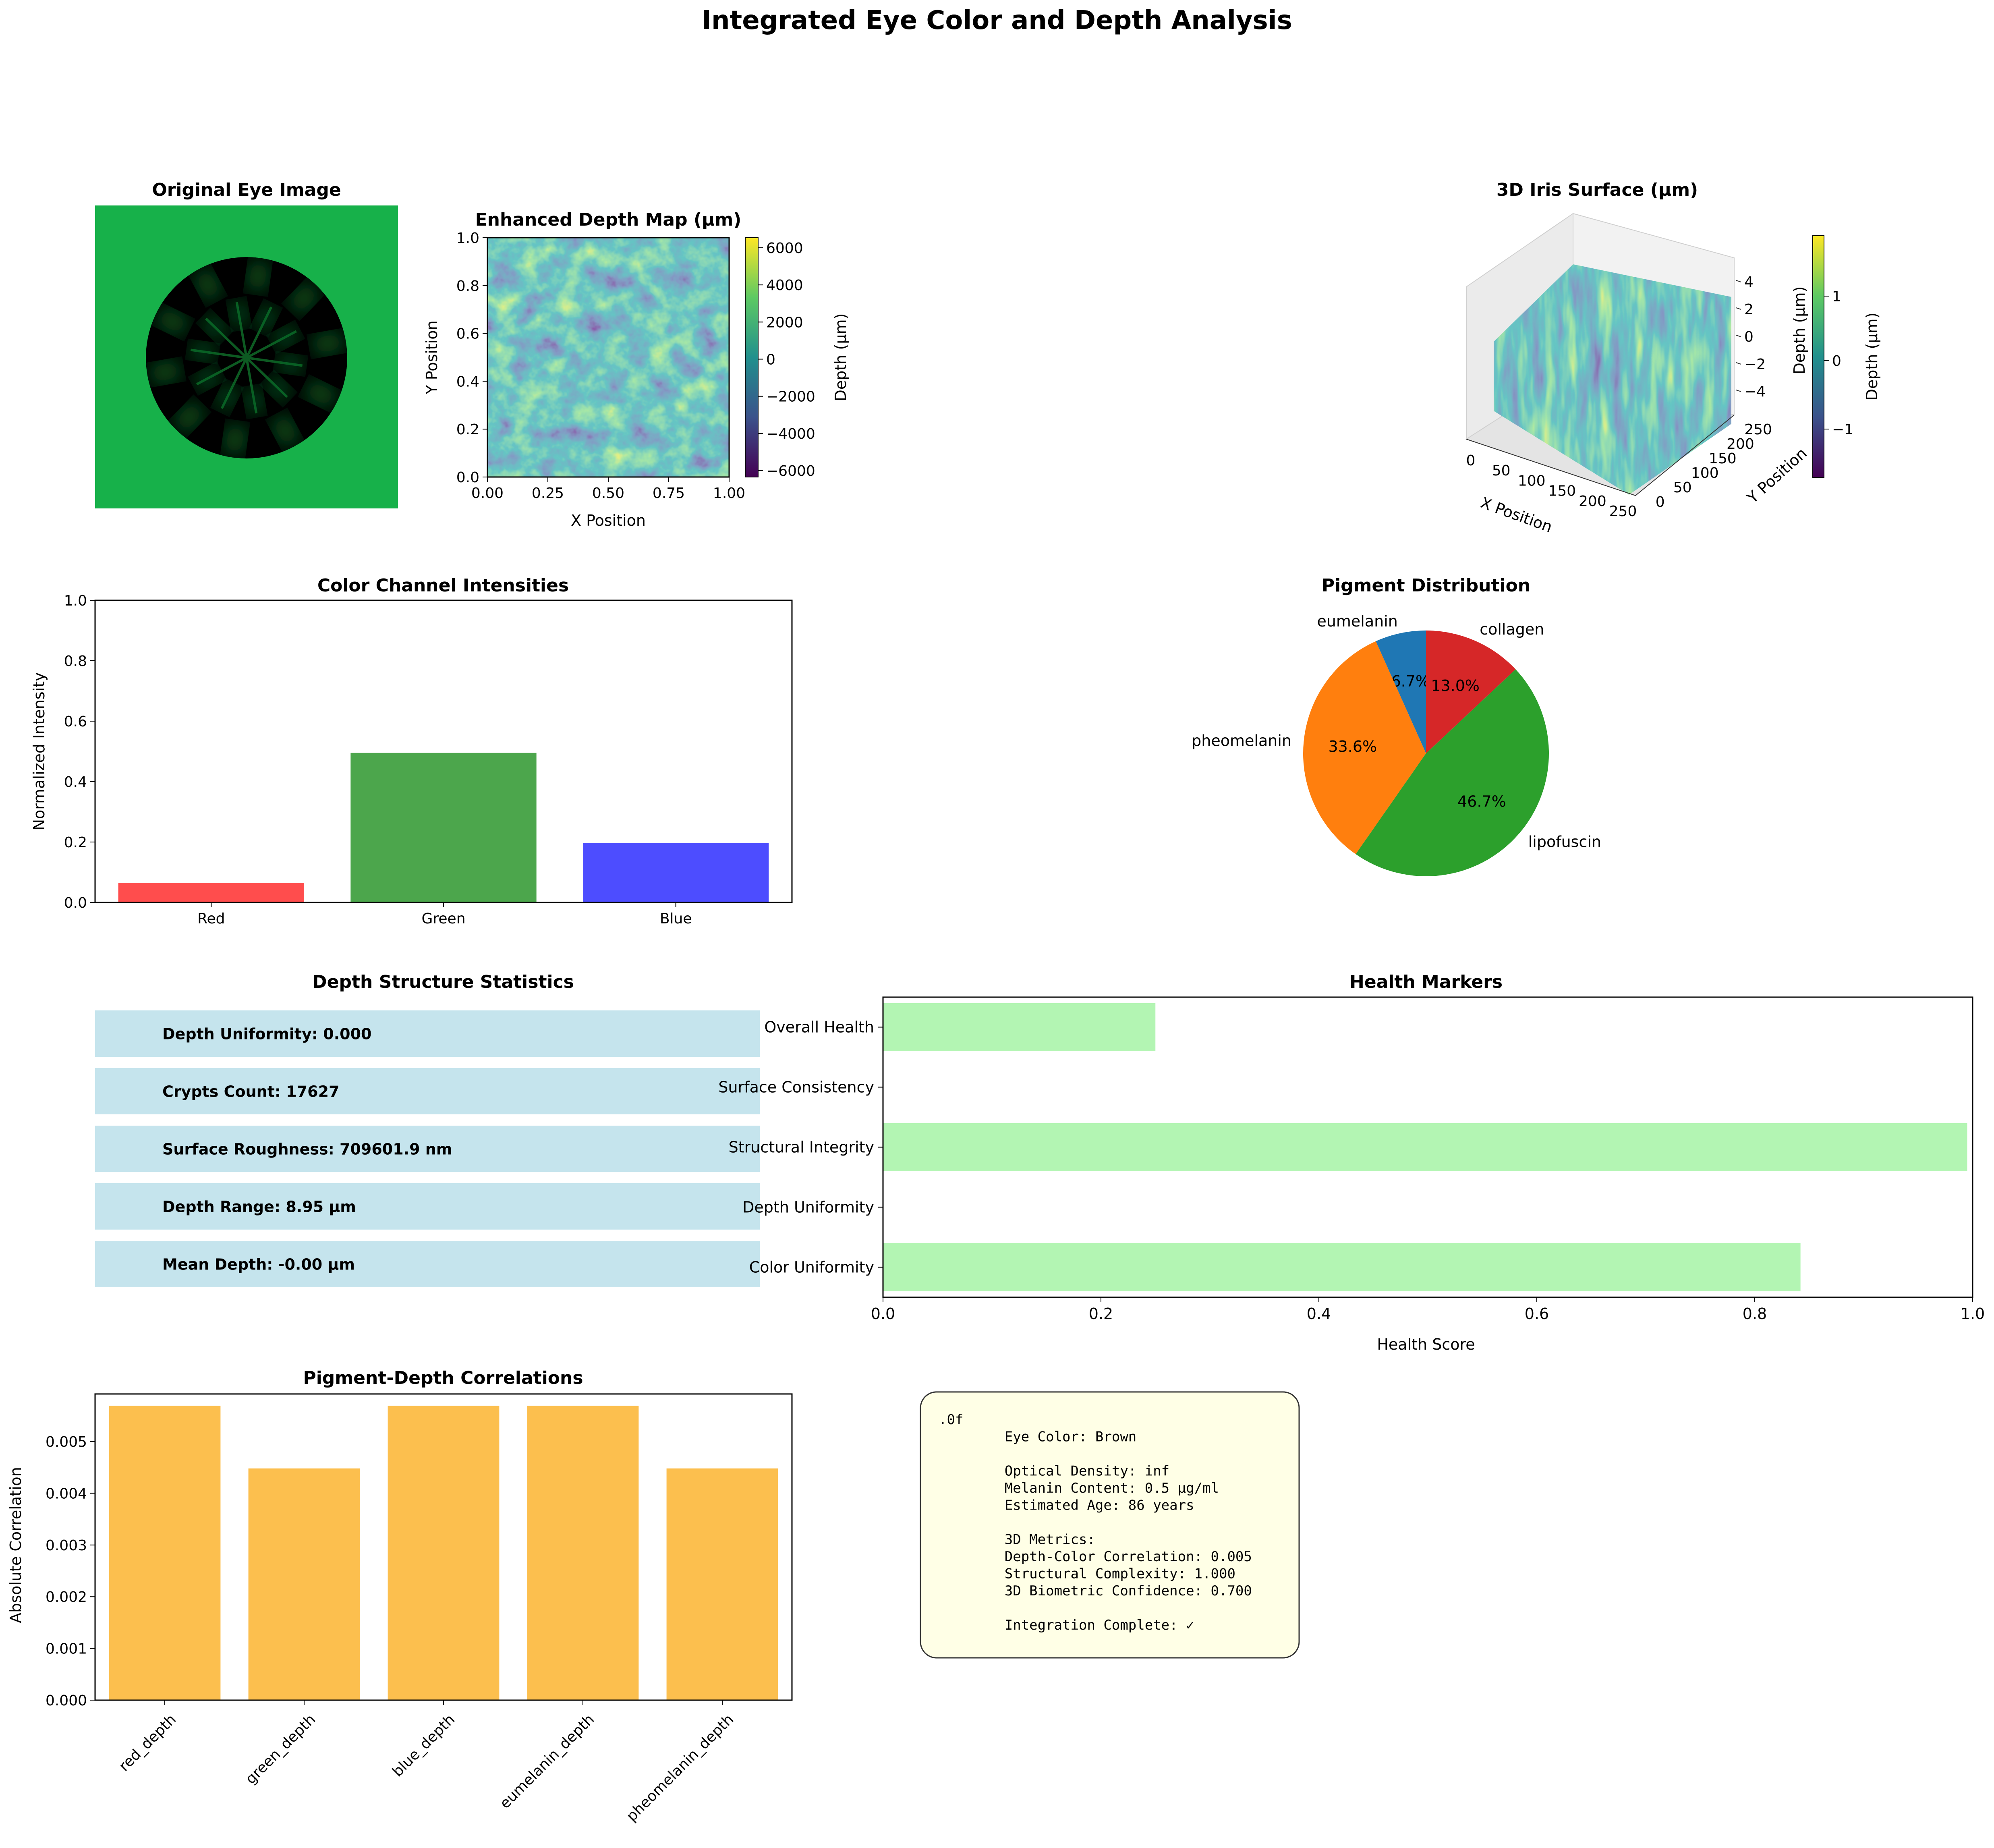 The width and height of the screenshot is (1994, 1848). What do you see at coordinates (75, 601) in the screenshot?
I see `color-channel-ytick-label: 1.0` at bounding box center [75, 601].